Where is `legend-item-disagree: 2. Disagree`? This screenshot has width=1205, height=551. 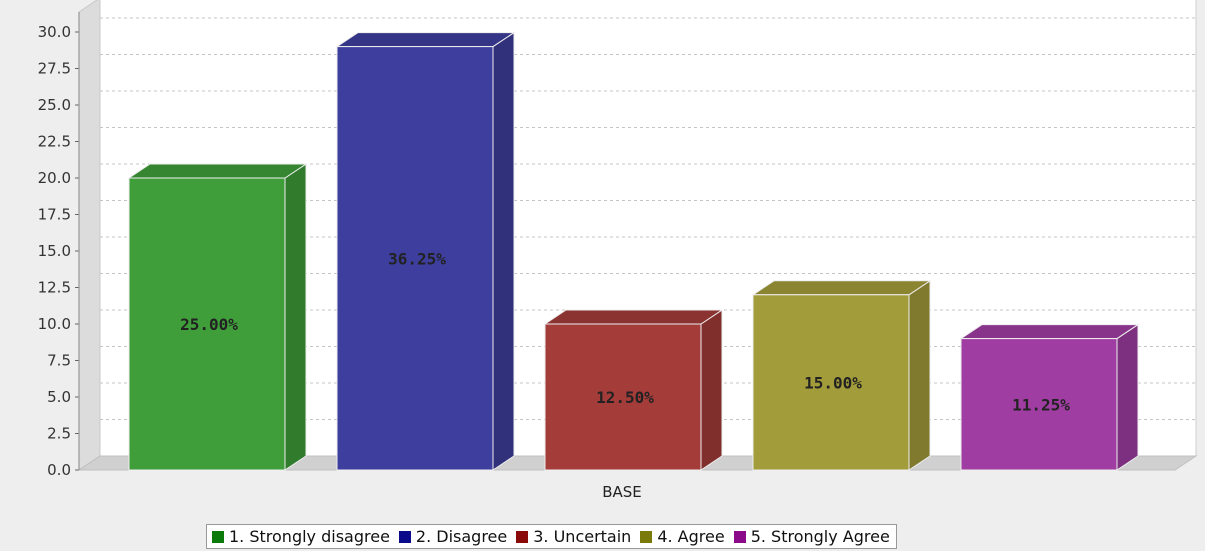
legend-item-disagree: 2. Disagree is located at coordinates (453, 536).